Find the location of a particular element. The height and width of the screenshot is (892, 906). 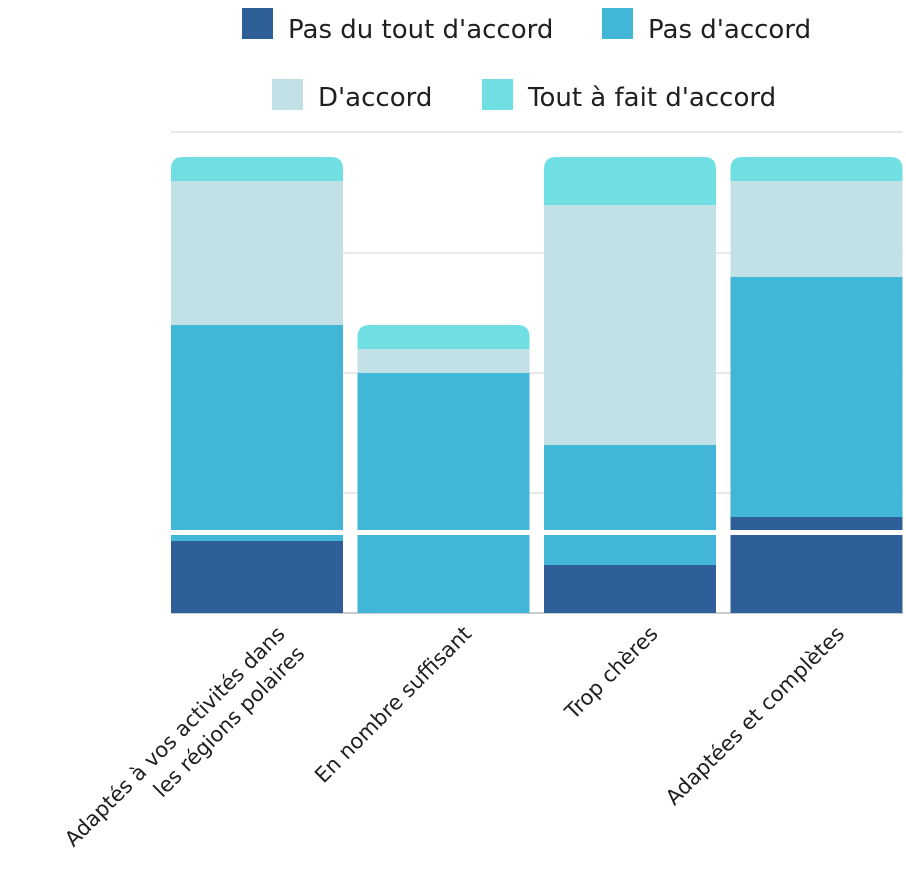

category-label-line: En nombre suffisant is located at coordinates (393, 705).